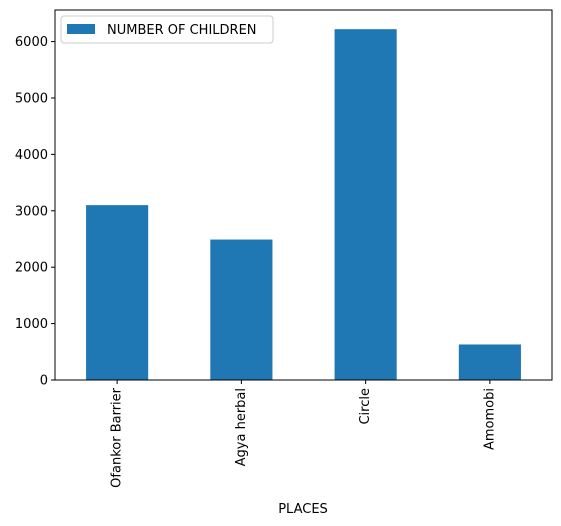 The height and width of the screenshot is (526, 561). I want to click on x-tick-label: Ofankor Barrier, so click(117, 437).